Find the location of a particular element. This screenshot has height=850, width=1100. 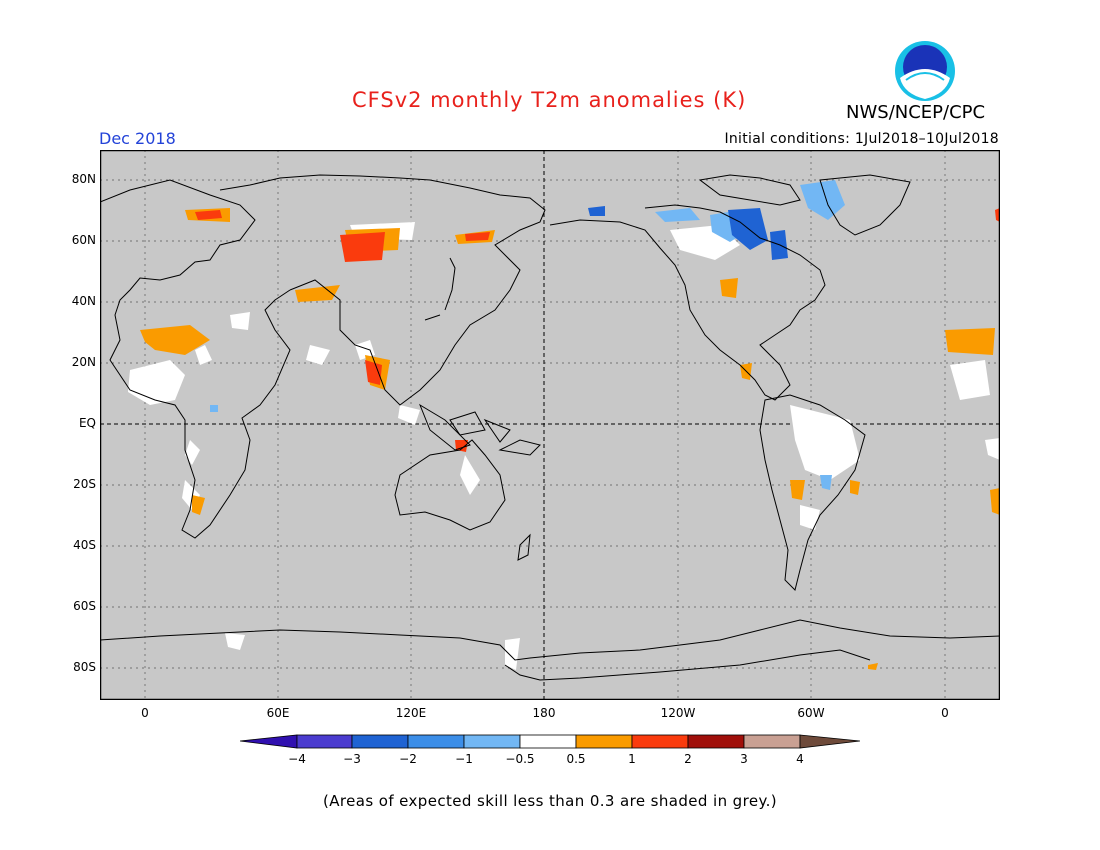

lat-label-20n: 20N is located at coordinates (83, 362).